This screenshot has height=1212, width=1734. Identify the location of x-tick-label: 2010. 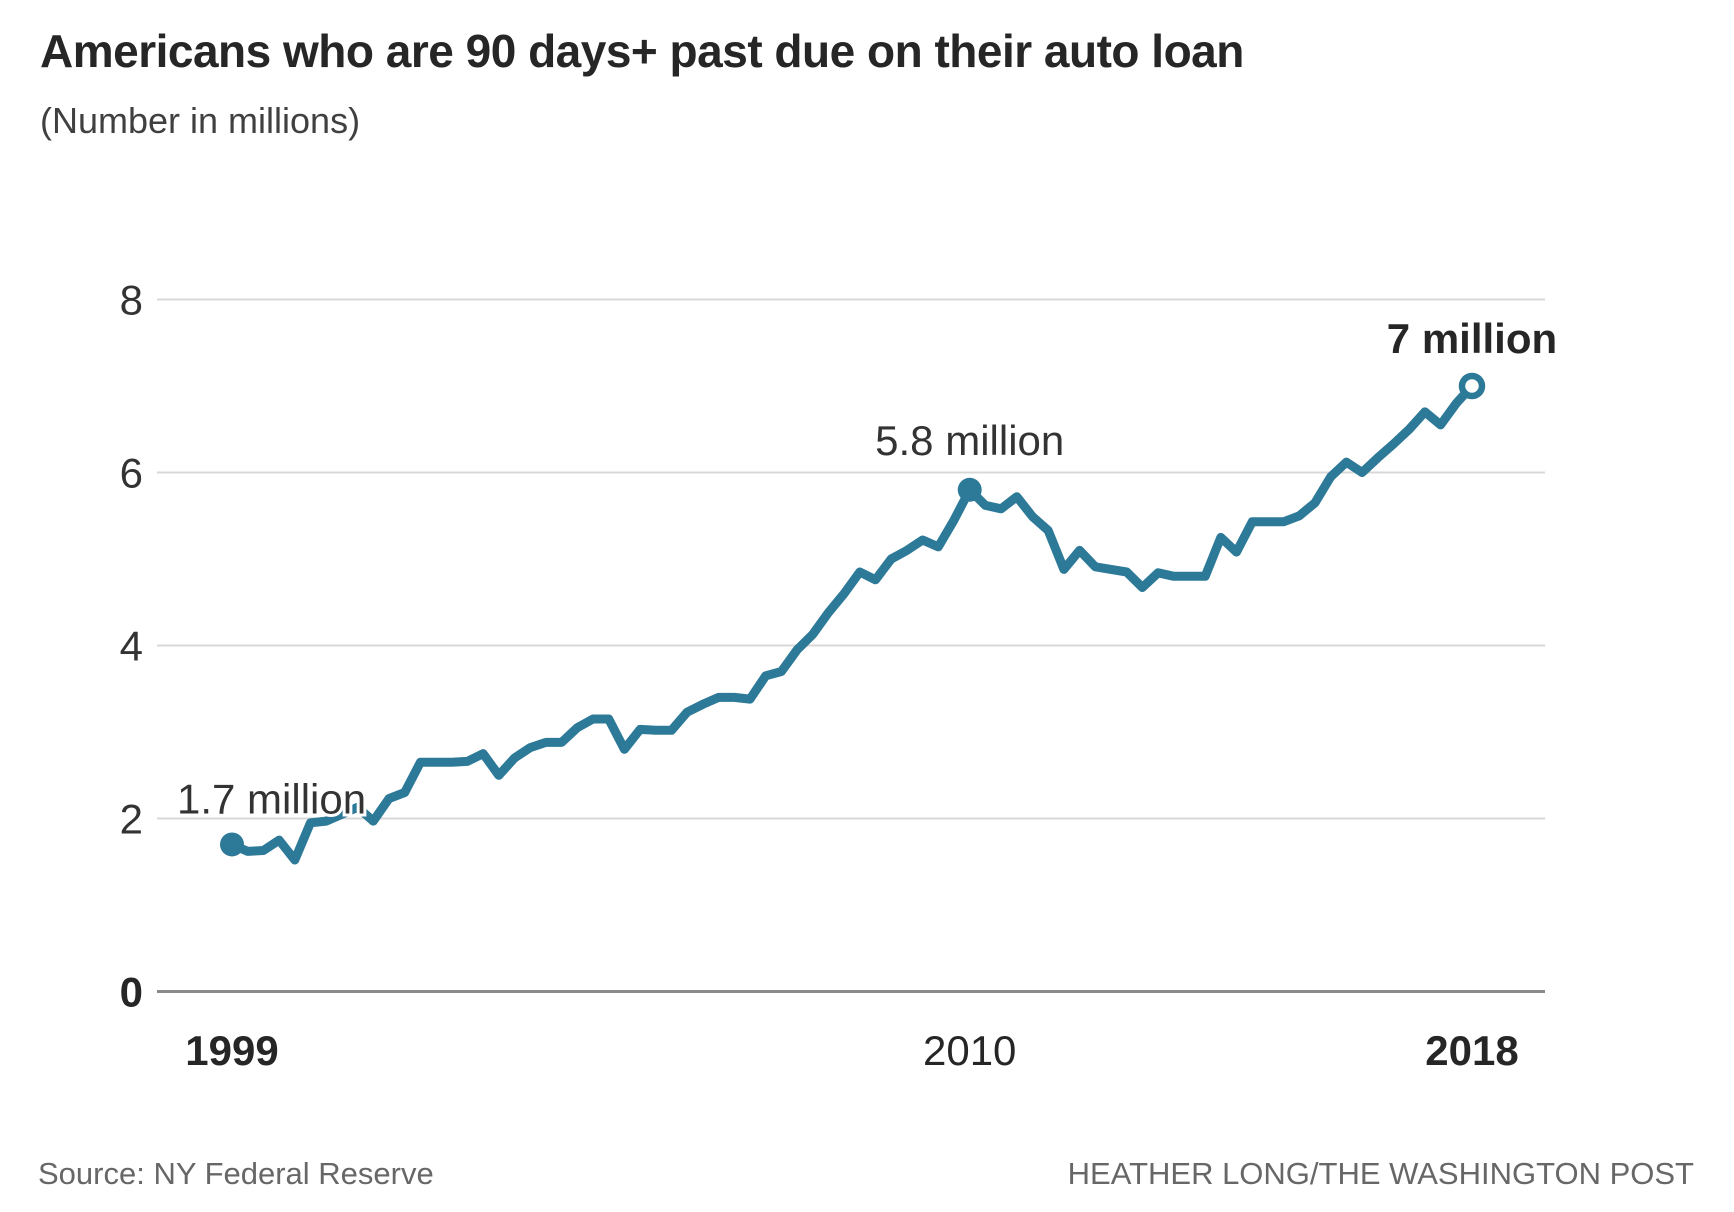
(969, 1050).